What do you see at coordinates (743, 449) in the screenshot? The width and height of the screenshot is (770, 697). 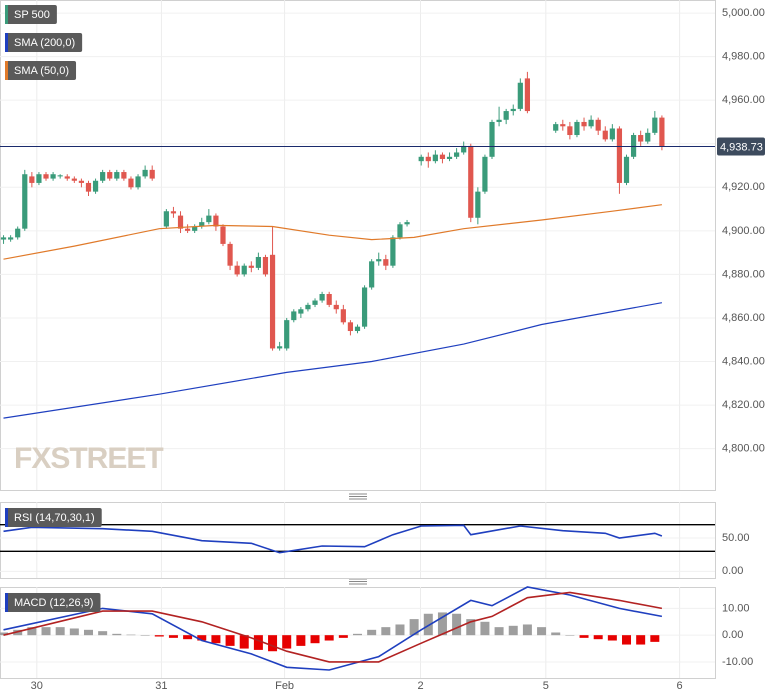 I see `y-tick-label: 4,800.00` at bounding box center [743, 449].